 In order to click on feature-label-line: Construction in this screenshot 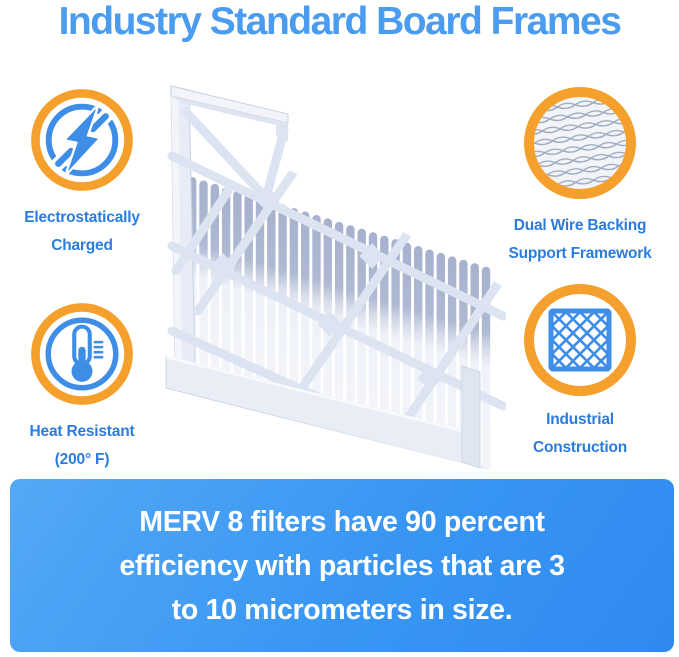, I will do `click(580, 447)`.